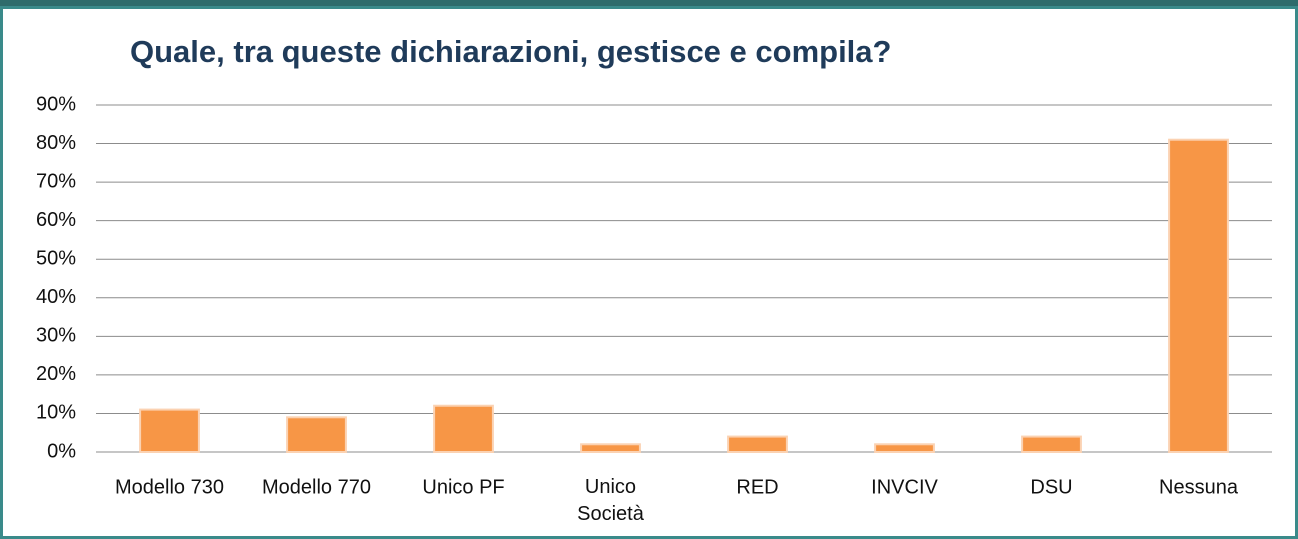 Image resolution: width=1298 pixels, height=539 pixels. What do you see at coordinates (56, 336) in the screenshot?
I see `y-tick-label: 30%` at bounding box center [56, 336].